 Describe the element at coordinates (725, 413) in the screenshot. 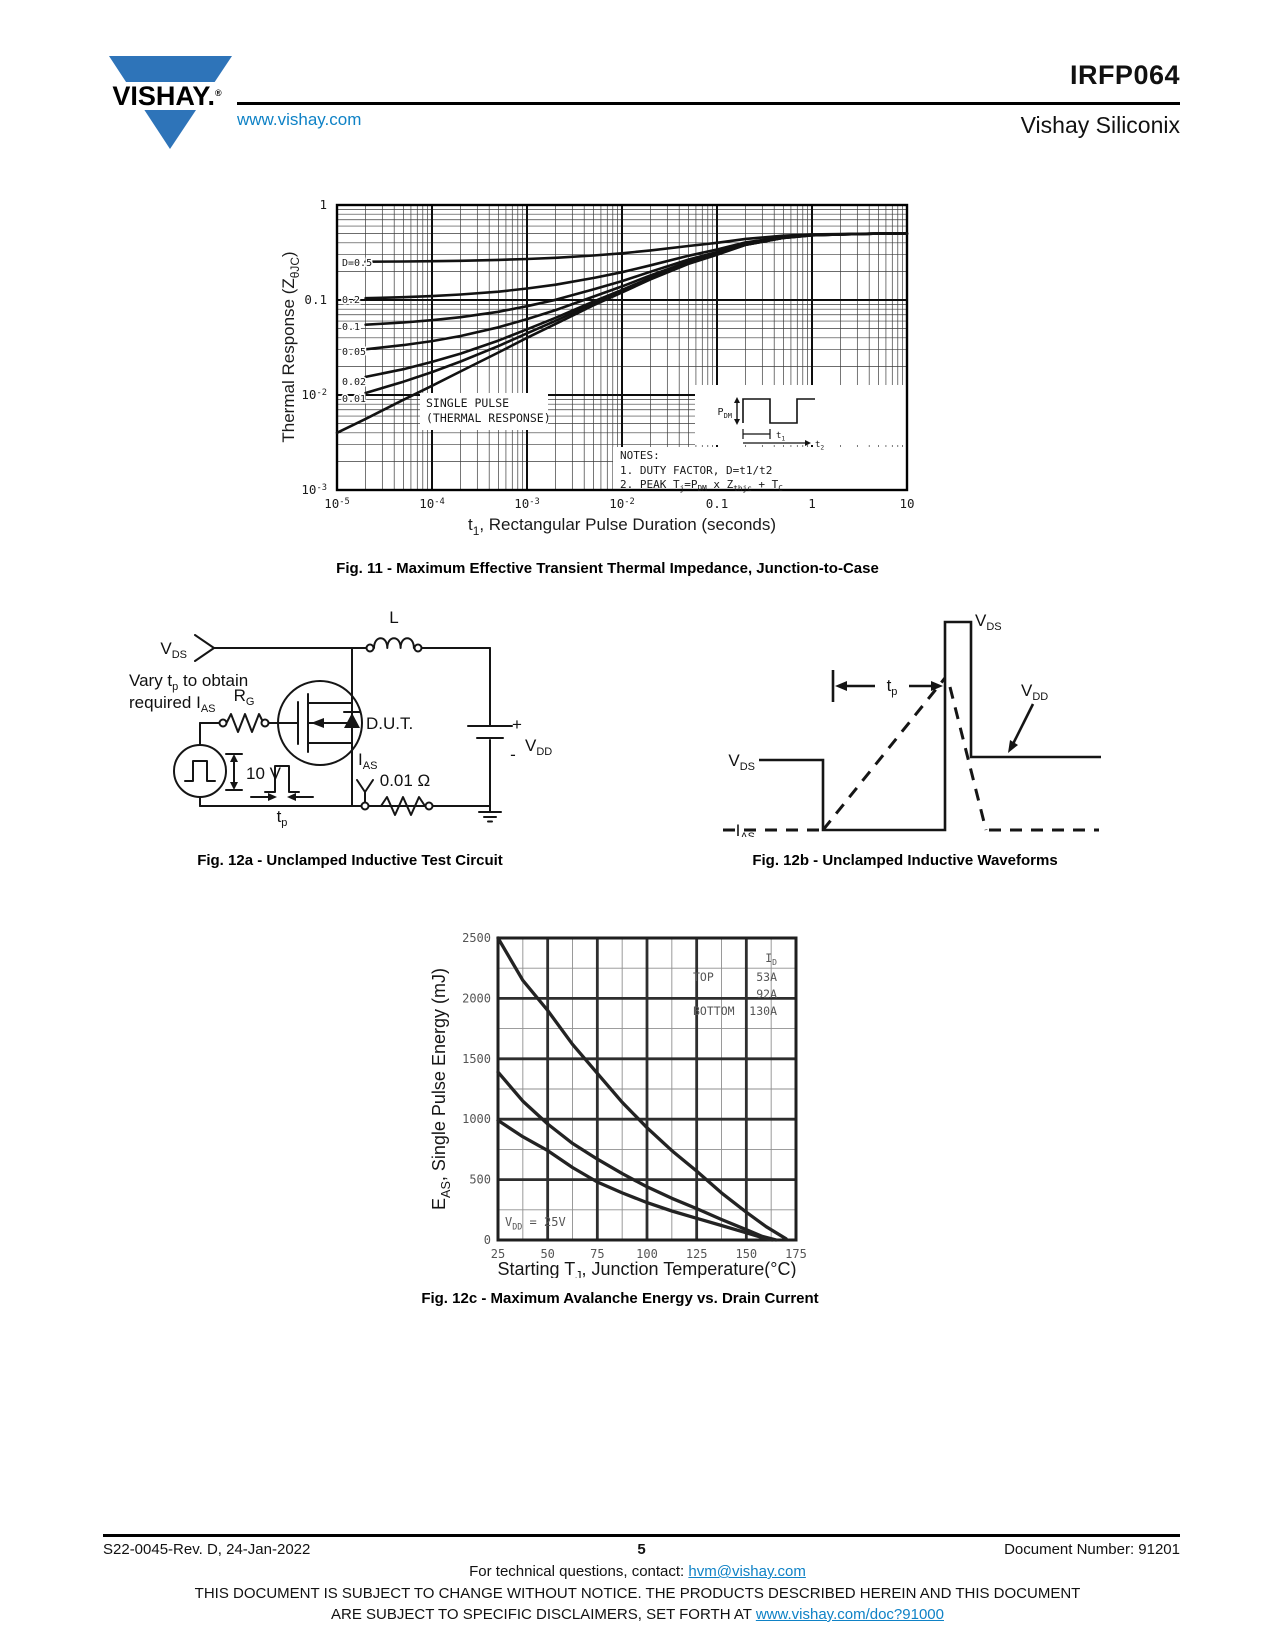

I see `pdm-label: PDM` at that location.